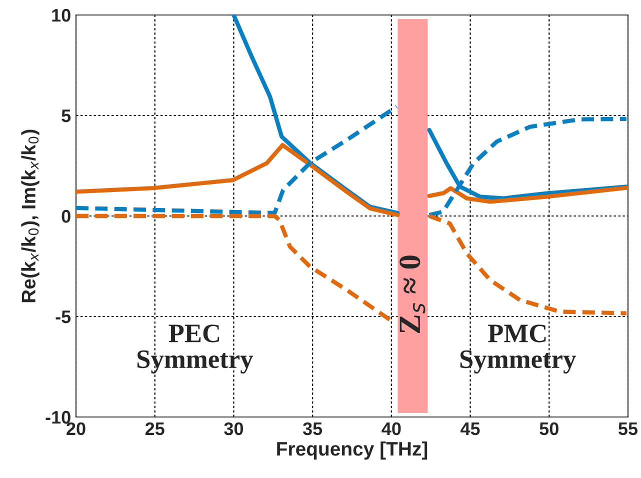  What do you see at coordinates (234, 429) in the screenshot?
I see `x-tick-label: 30` at bounding box center [234, 429].